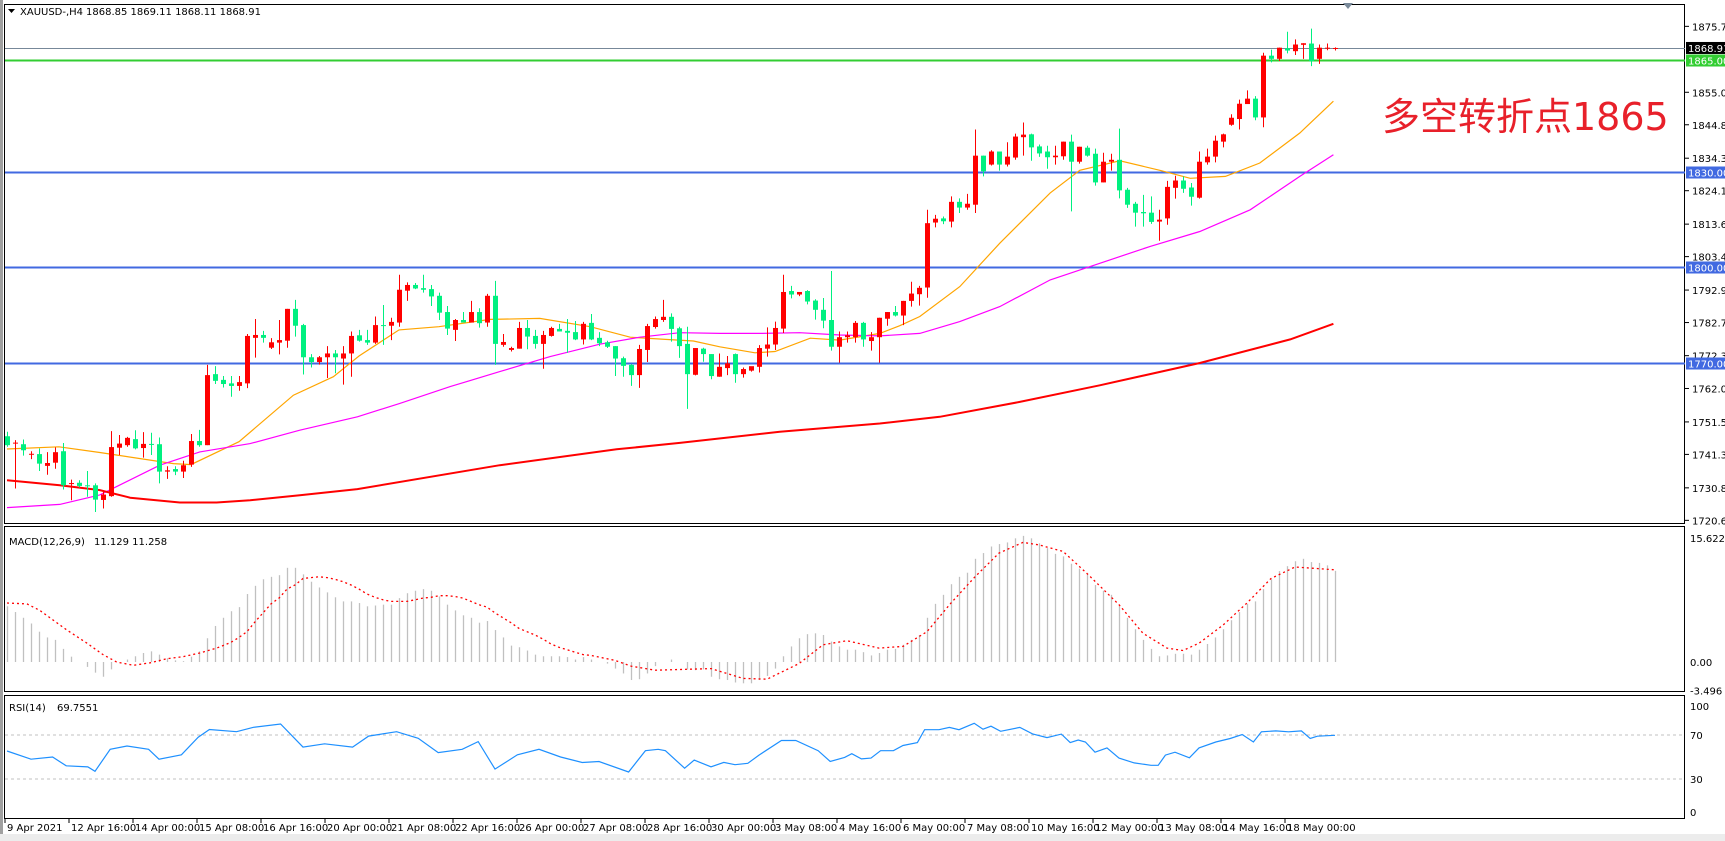 The width and height of the screenshot is (1725, 841). I want to click on price-tick-label: 1792.90, so click(1708, 291).